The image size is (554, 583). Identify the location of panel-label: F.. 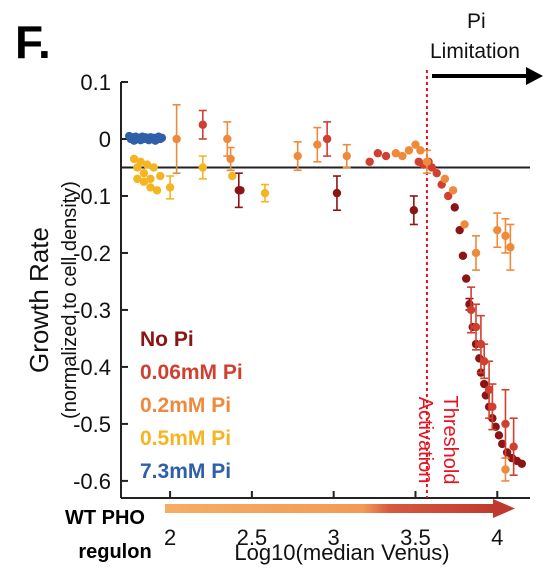
(33, 42).